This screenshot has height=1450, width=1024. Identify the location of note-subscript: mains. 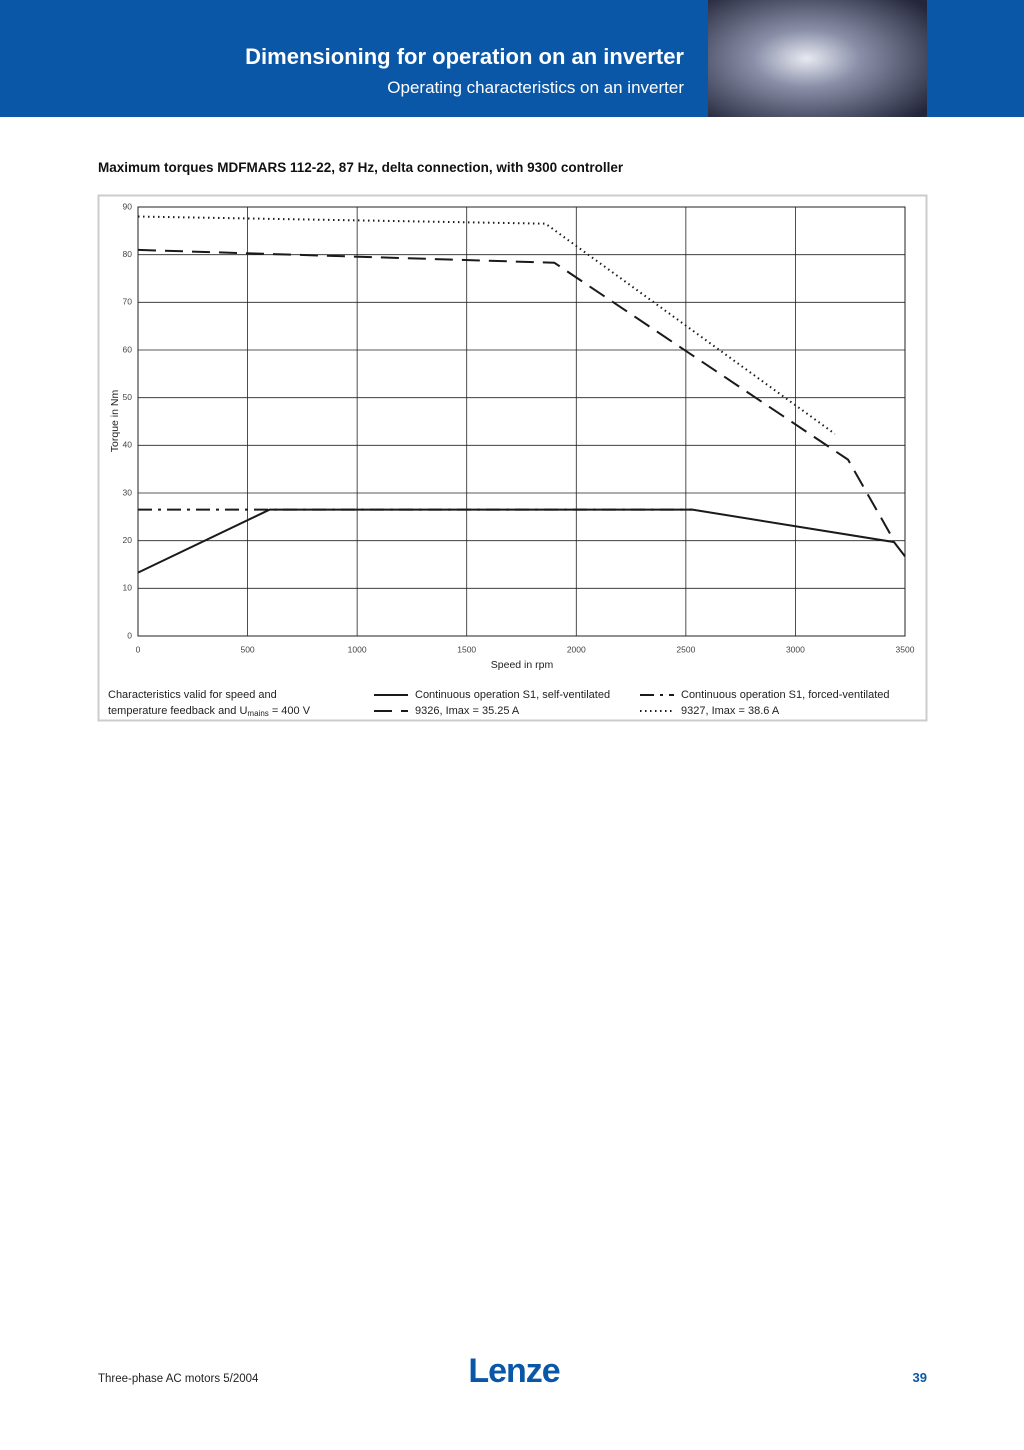
(257, 713).